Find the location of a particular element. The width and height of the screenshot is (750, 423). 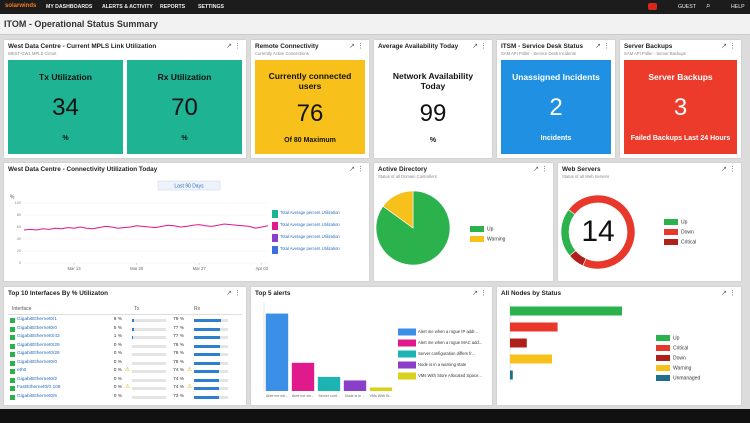

util-label: 73 % is located at coordinates (178, 396).